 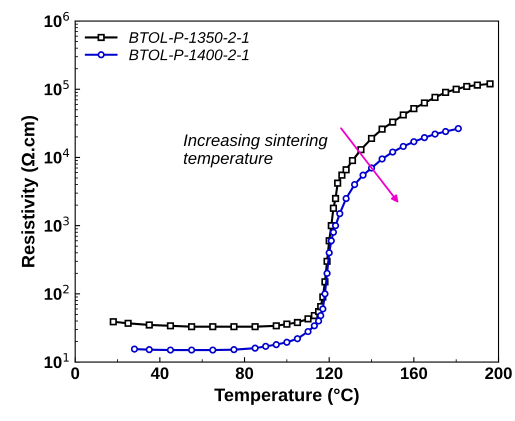 I want to click on x-tick-label: 200, so click(x=498, y=373).